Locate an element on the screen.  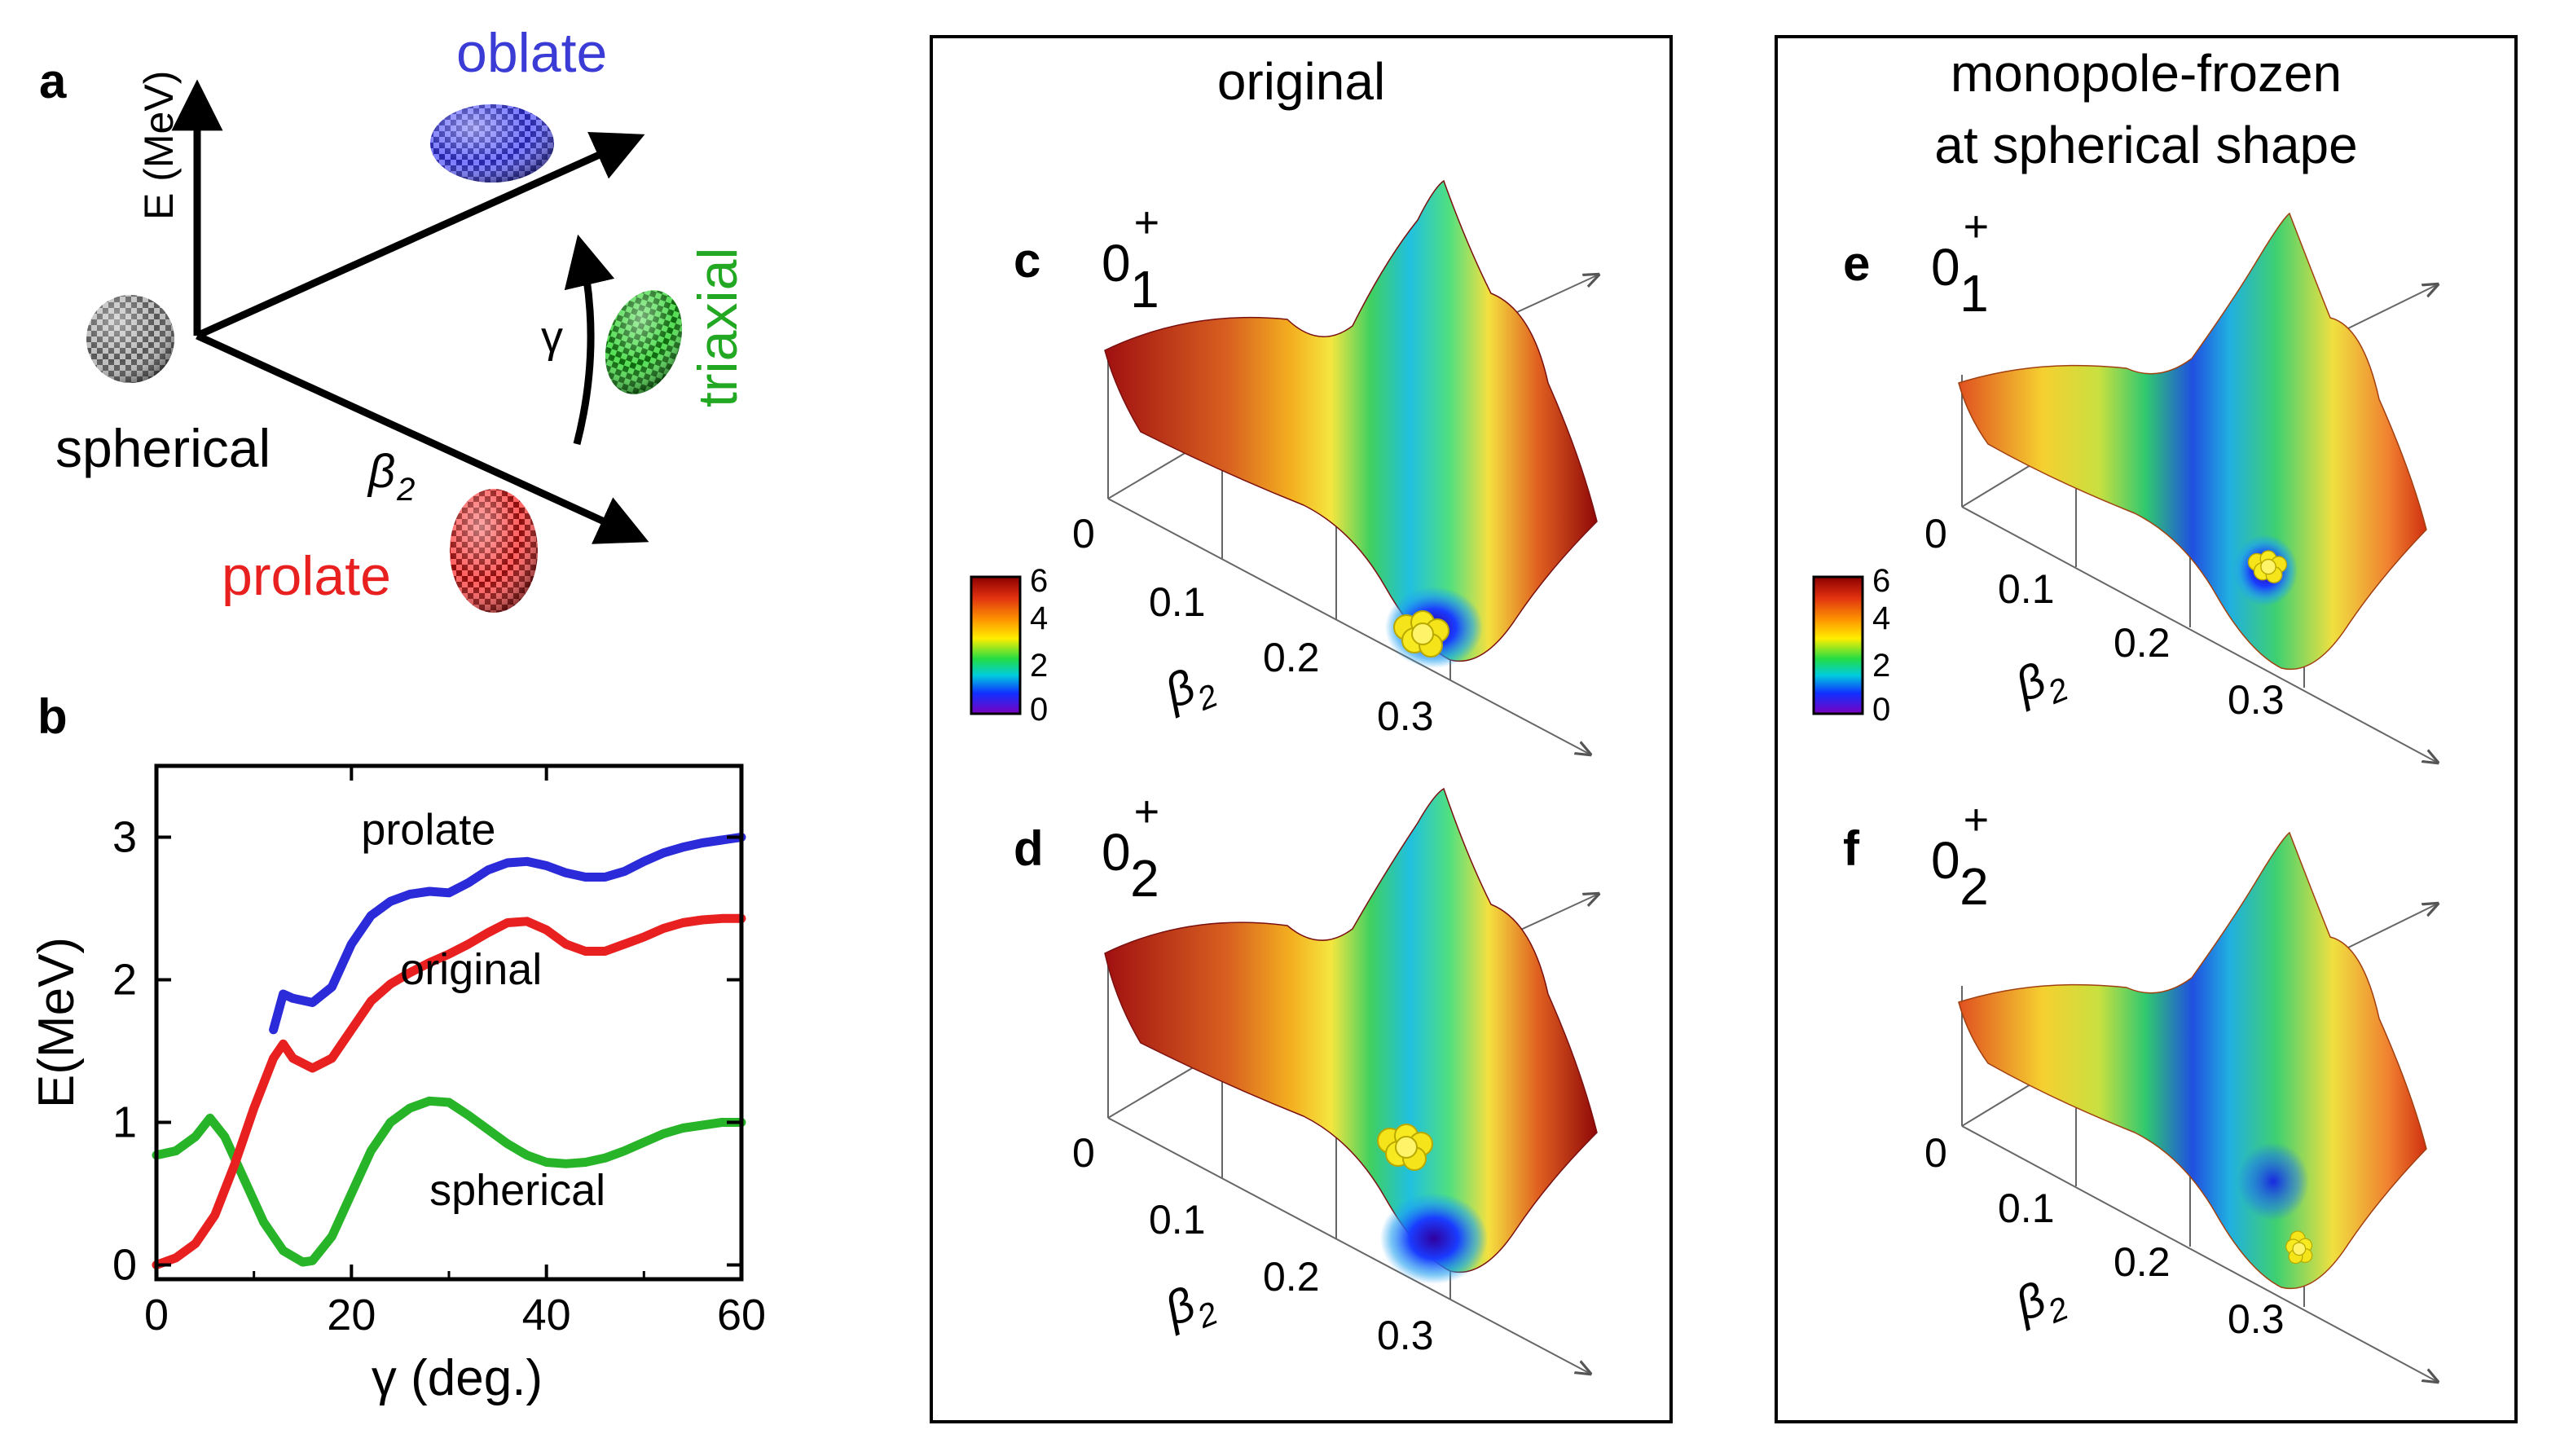
panel-d-label: d is located at coordinates (1029, 849).